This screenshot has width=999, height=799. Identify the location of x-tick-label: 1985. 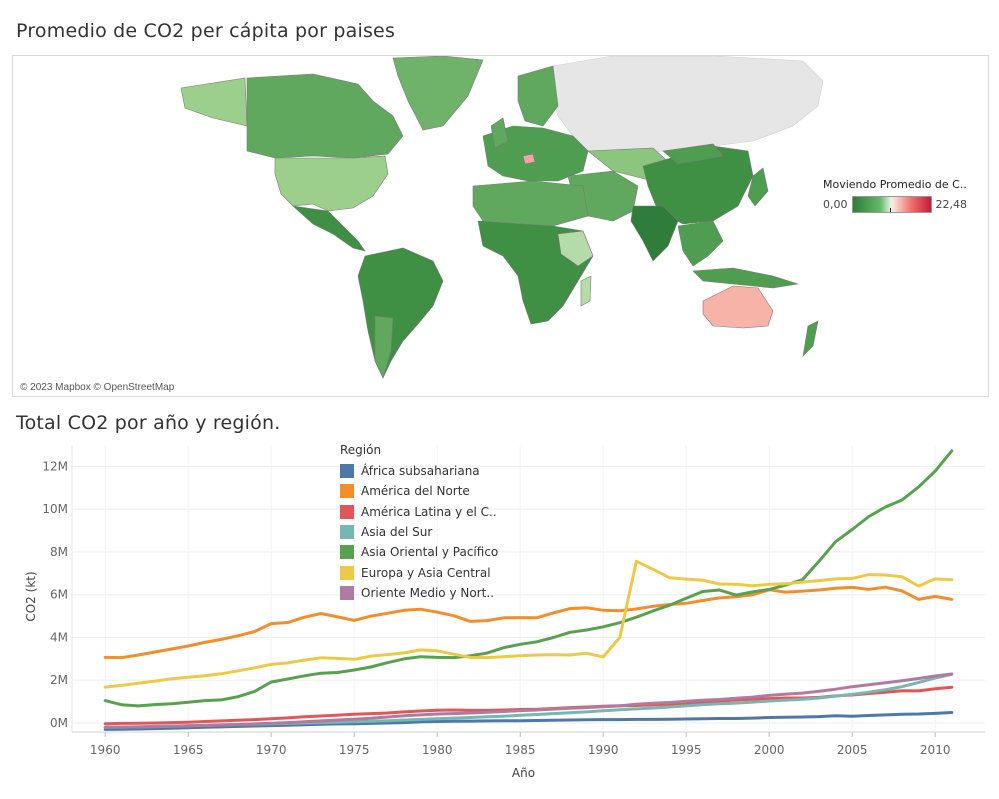
(520, 750).